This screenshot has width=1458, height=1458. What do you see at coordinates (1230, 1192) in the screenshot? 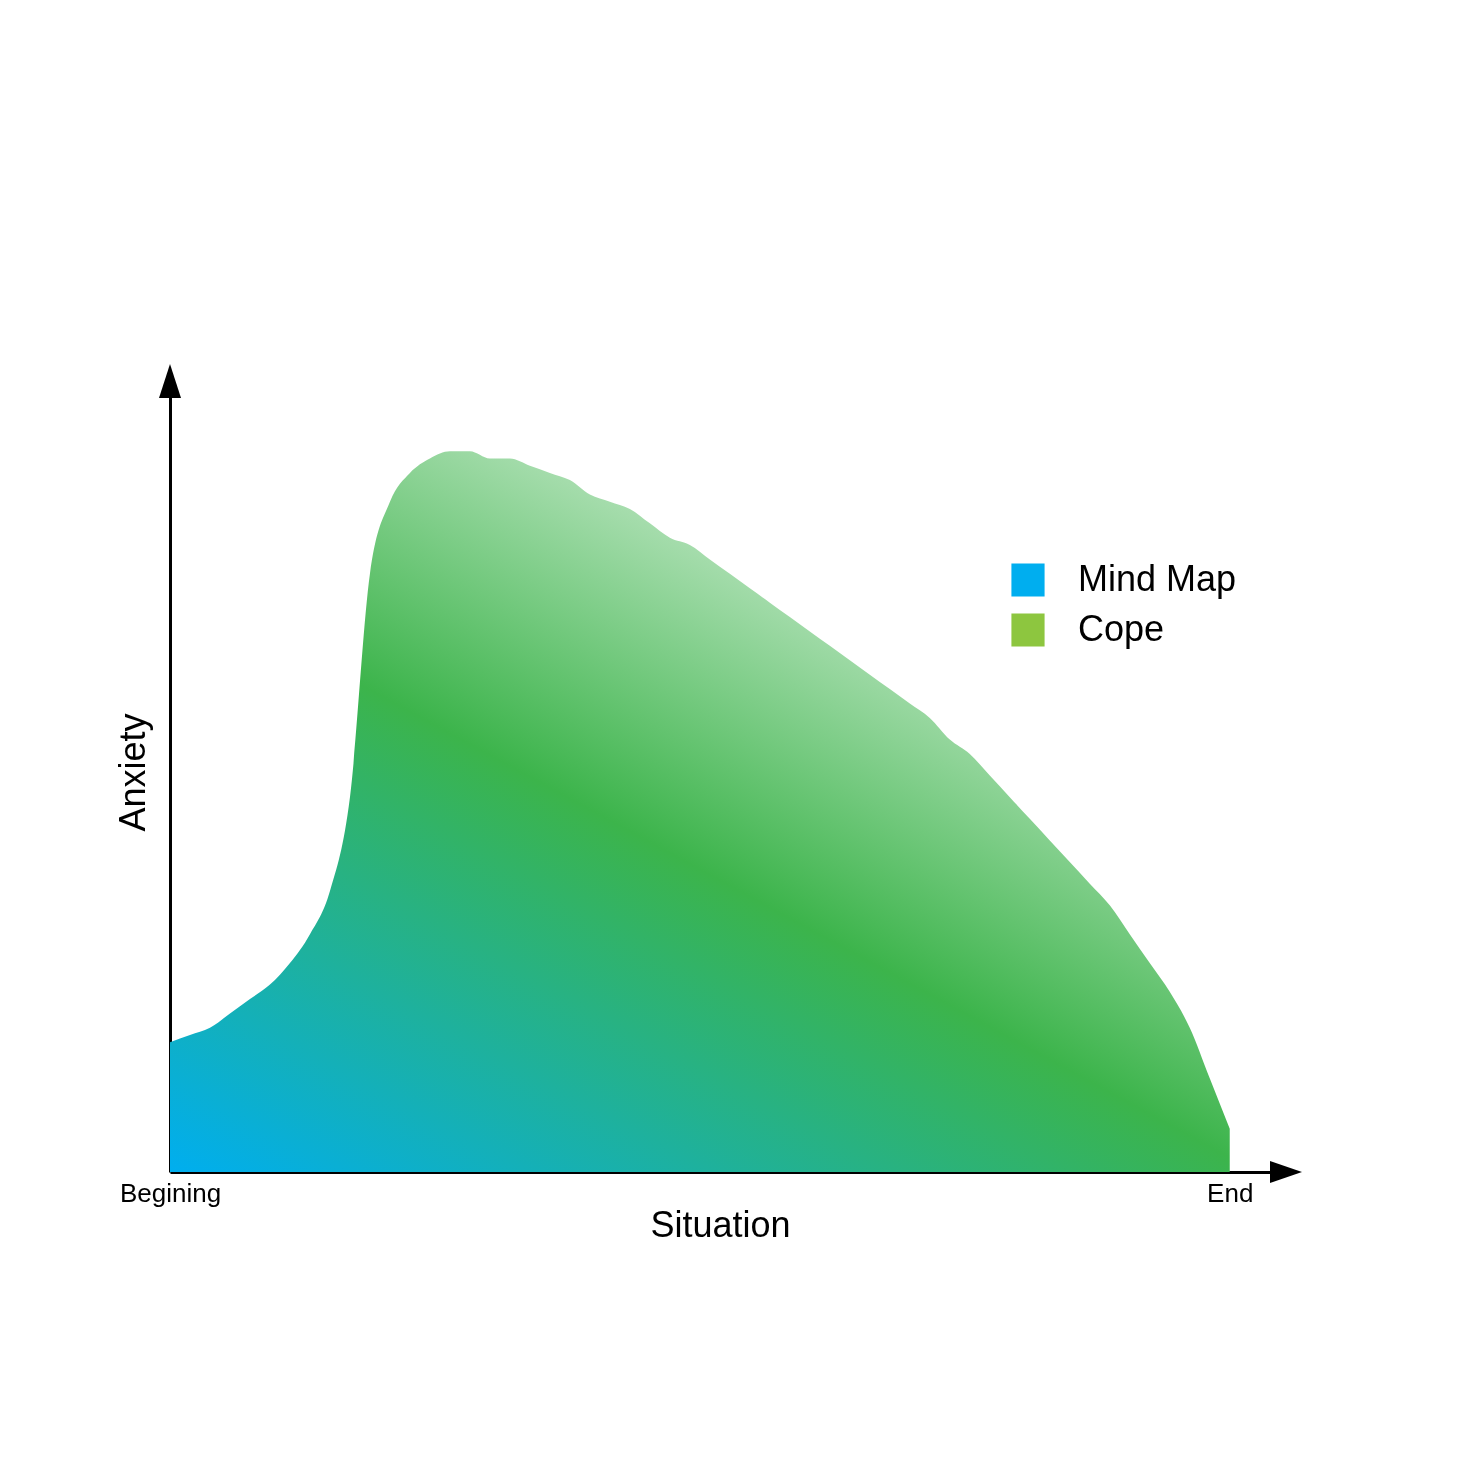
I see `x-tick-label: End` at bounding box center [1230, 1192].